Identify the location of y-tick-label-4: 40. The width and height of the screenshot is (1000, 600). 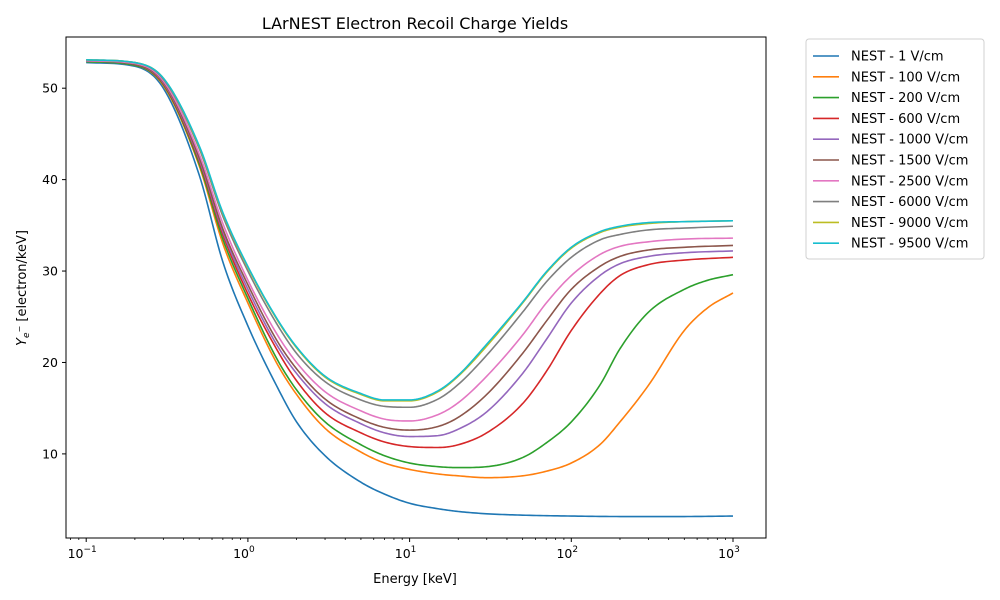
(50, 179).